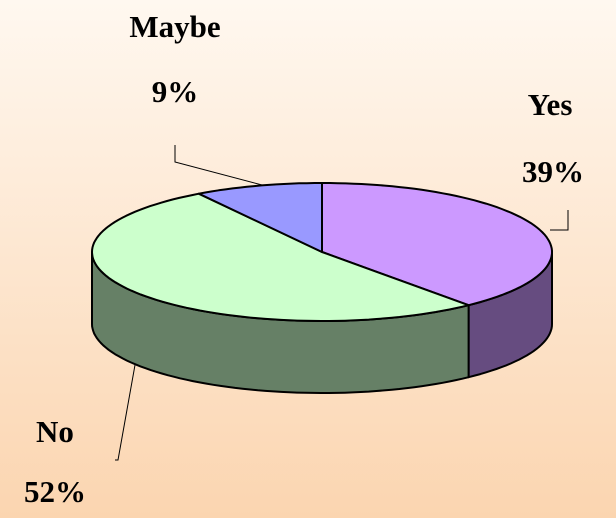  Describe the element at coordinates (550, 104) in the screenshot. I see `category-label: Yes` at that location.